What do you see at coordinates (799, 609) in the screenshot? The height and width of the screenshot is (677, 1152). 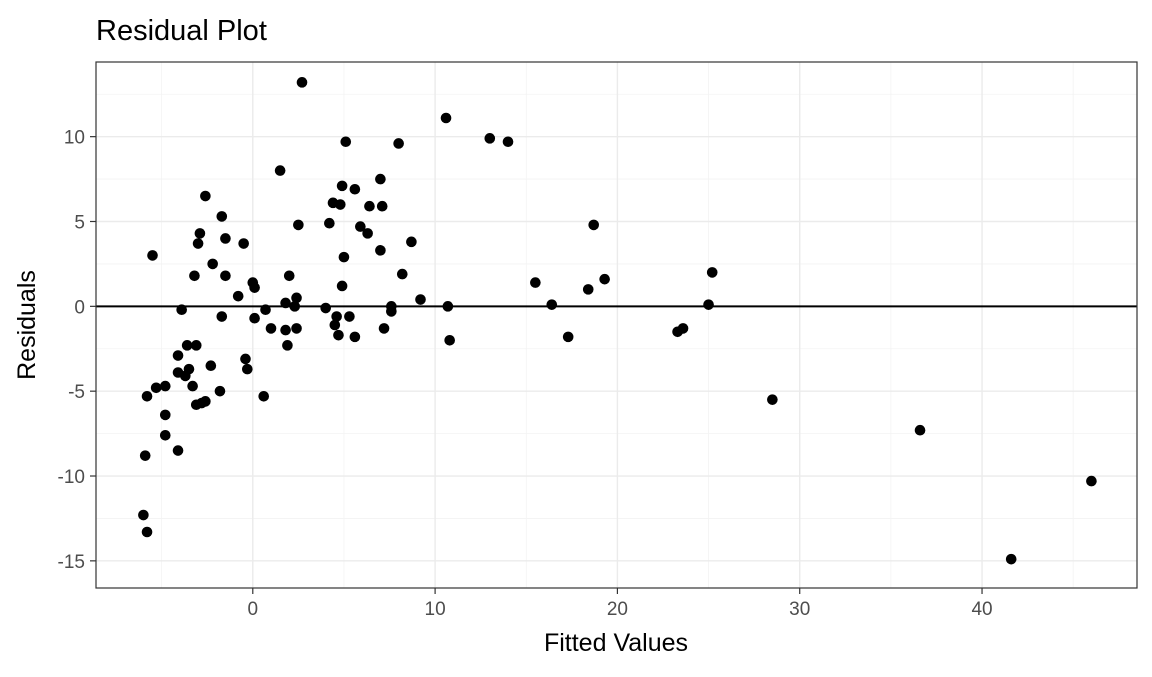 I see `x-tick-label: 30` at bounding box center [799, 609].